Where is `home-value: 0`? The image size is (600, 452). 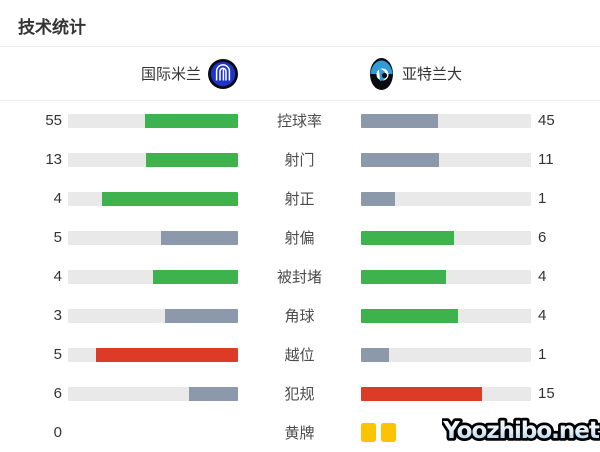
home-value: 0 is located at coordinates (57, 432).